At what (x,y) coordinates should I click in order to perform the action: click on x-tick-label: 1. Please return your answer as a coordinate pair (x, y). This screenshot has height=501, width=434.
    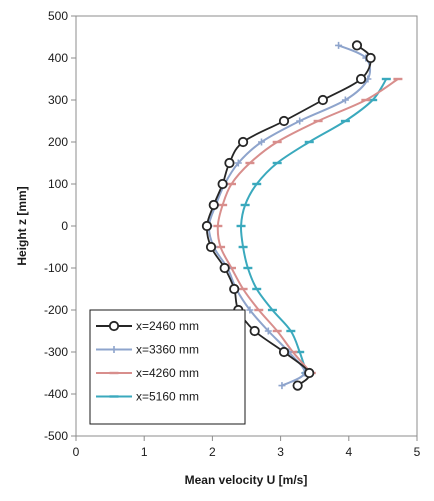
    Looking at the image, I should click on (144, 452).